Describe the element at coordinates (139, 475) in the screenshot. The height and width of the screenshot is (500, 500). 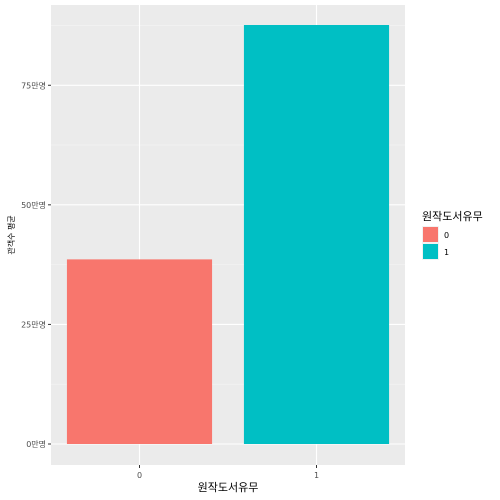
I see `x-tick-label: 0` at that location.